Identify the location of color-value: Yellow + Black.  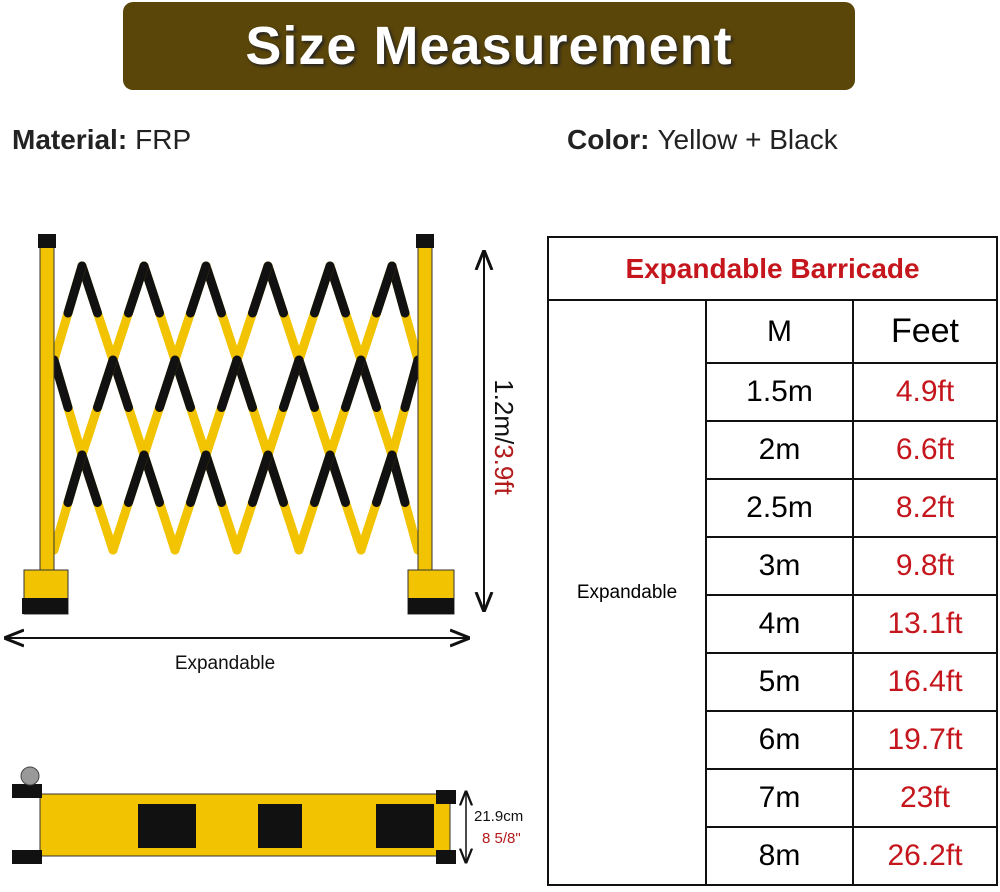
(747, 139).